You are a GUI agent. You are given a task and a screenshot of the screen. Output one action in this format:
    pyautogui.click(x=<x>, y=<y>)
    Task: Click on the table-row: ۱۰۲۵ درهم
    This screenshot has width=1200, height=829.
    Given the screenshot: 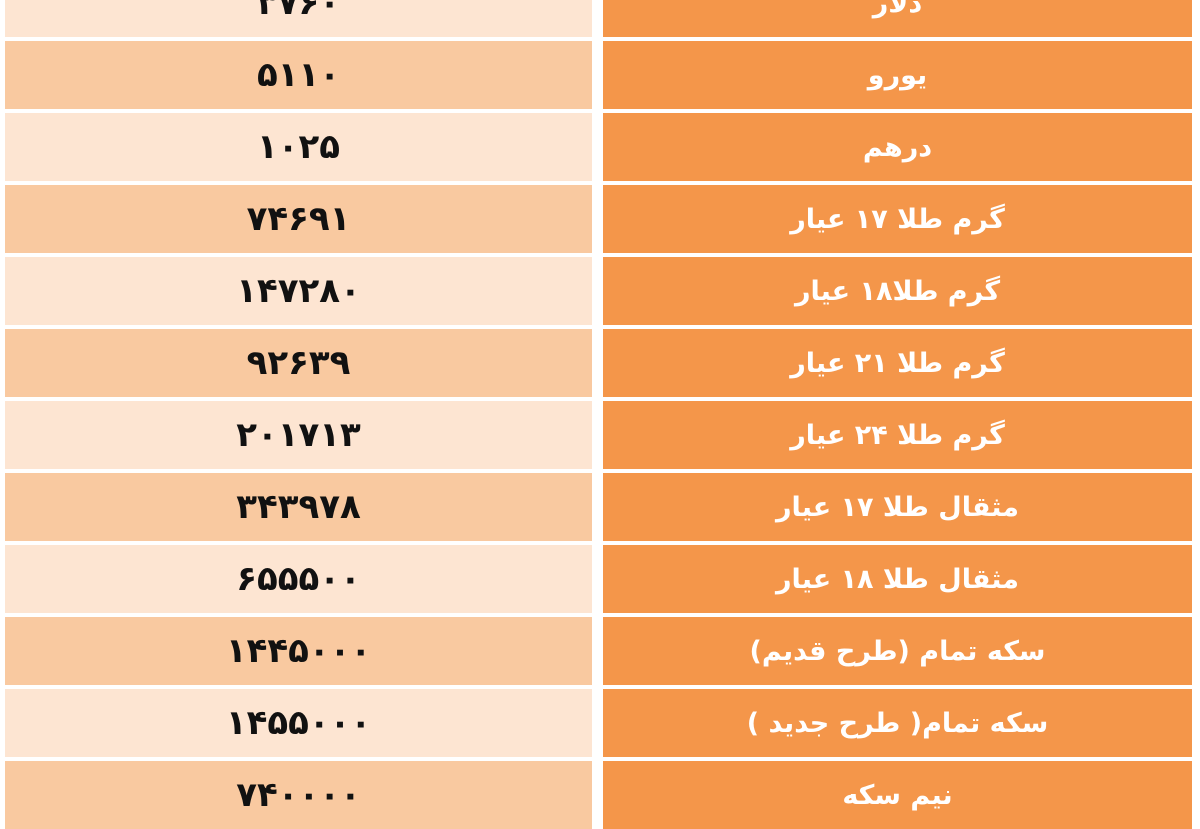 What is the action you would take?
    pyautogui.click(x=600, y=147)
    